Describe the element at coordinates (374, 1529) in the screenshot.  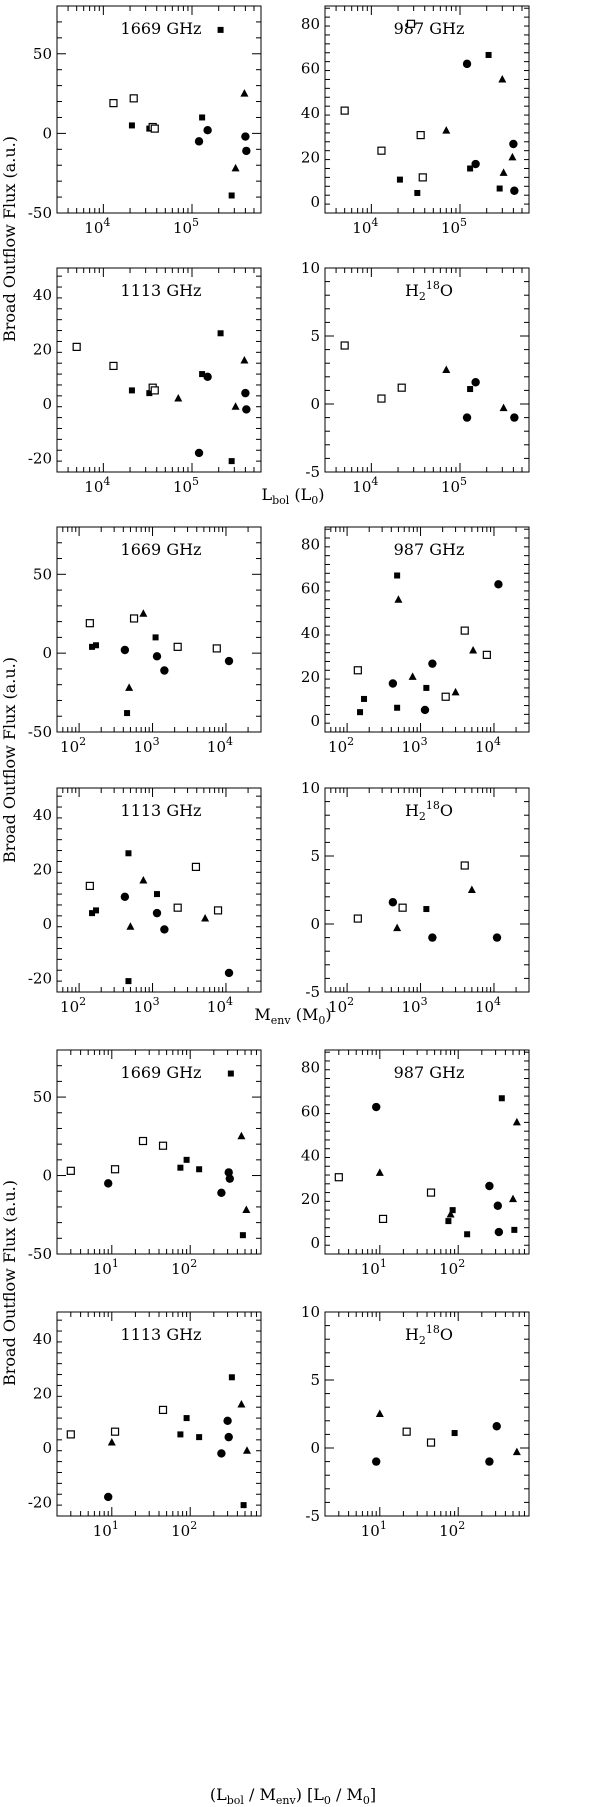
I see `x-tick-label: 10¹` at that location.